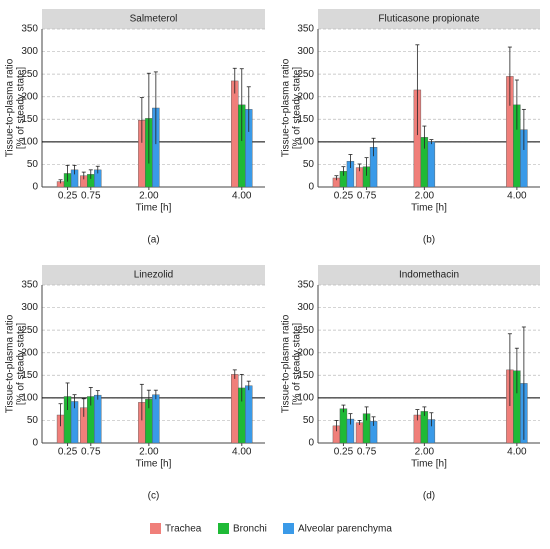 The width and height of the screenshot is (550, 549). I want to click on panel-title: Linezolid, so click(153, 275).